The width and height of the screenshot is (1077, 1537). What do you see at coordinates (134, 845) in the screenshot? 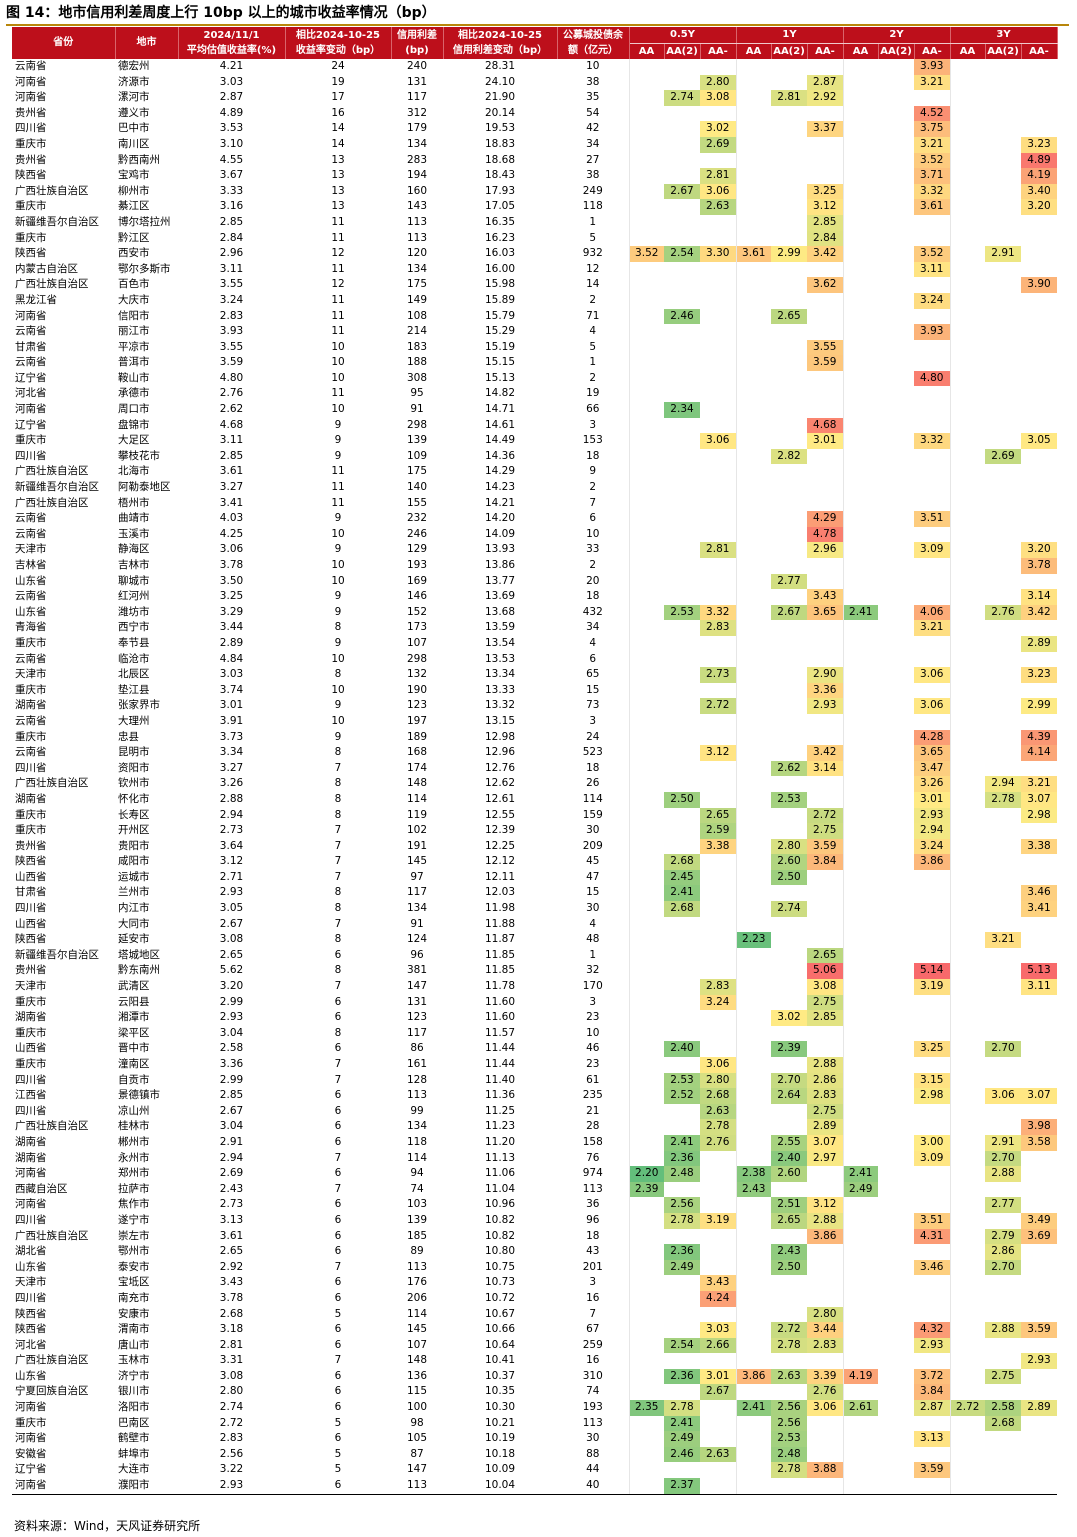
I see `cell-city: 贵阳市` at bounding box center [134, 845].